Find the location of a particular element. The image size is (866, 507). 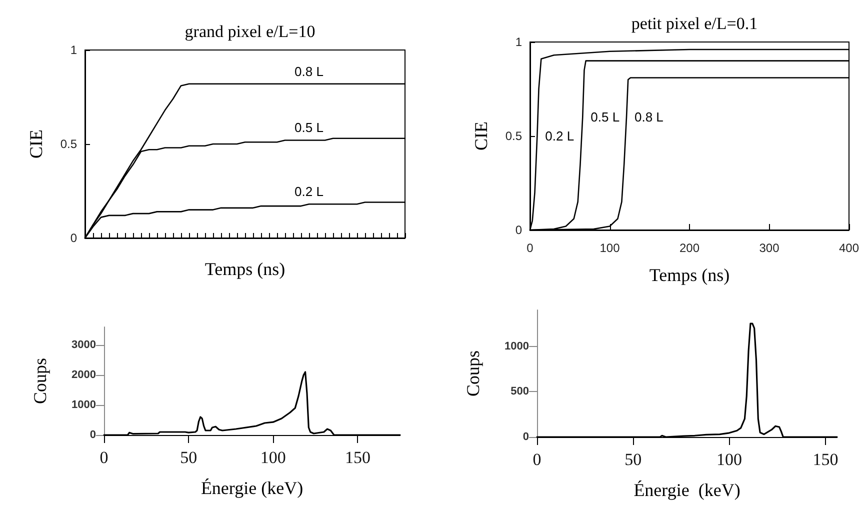

y-tick-label: 3000 is located at coordinates (84, 345).